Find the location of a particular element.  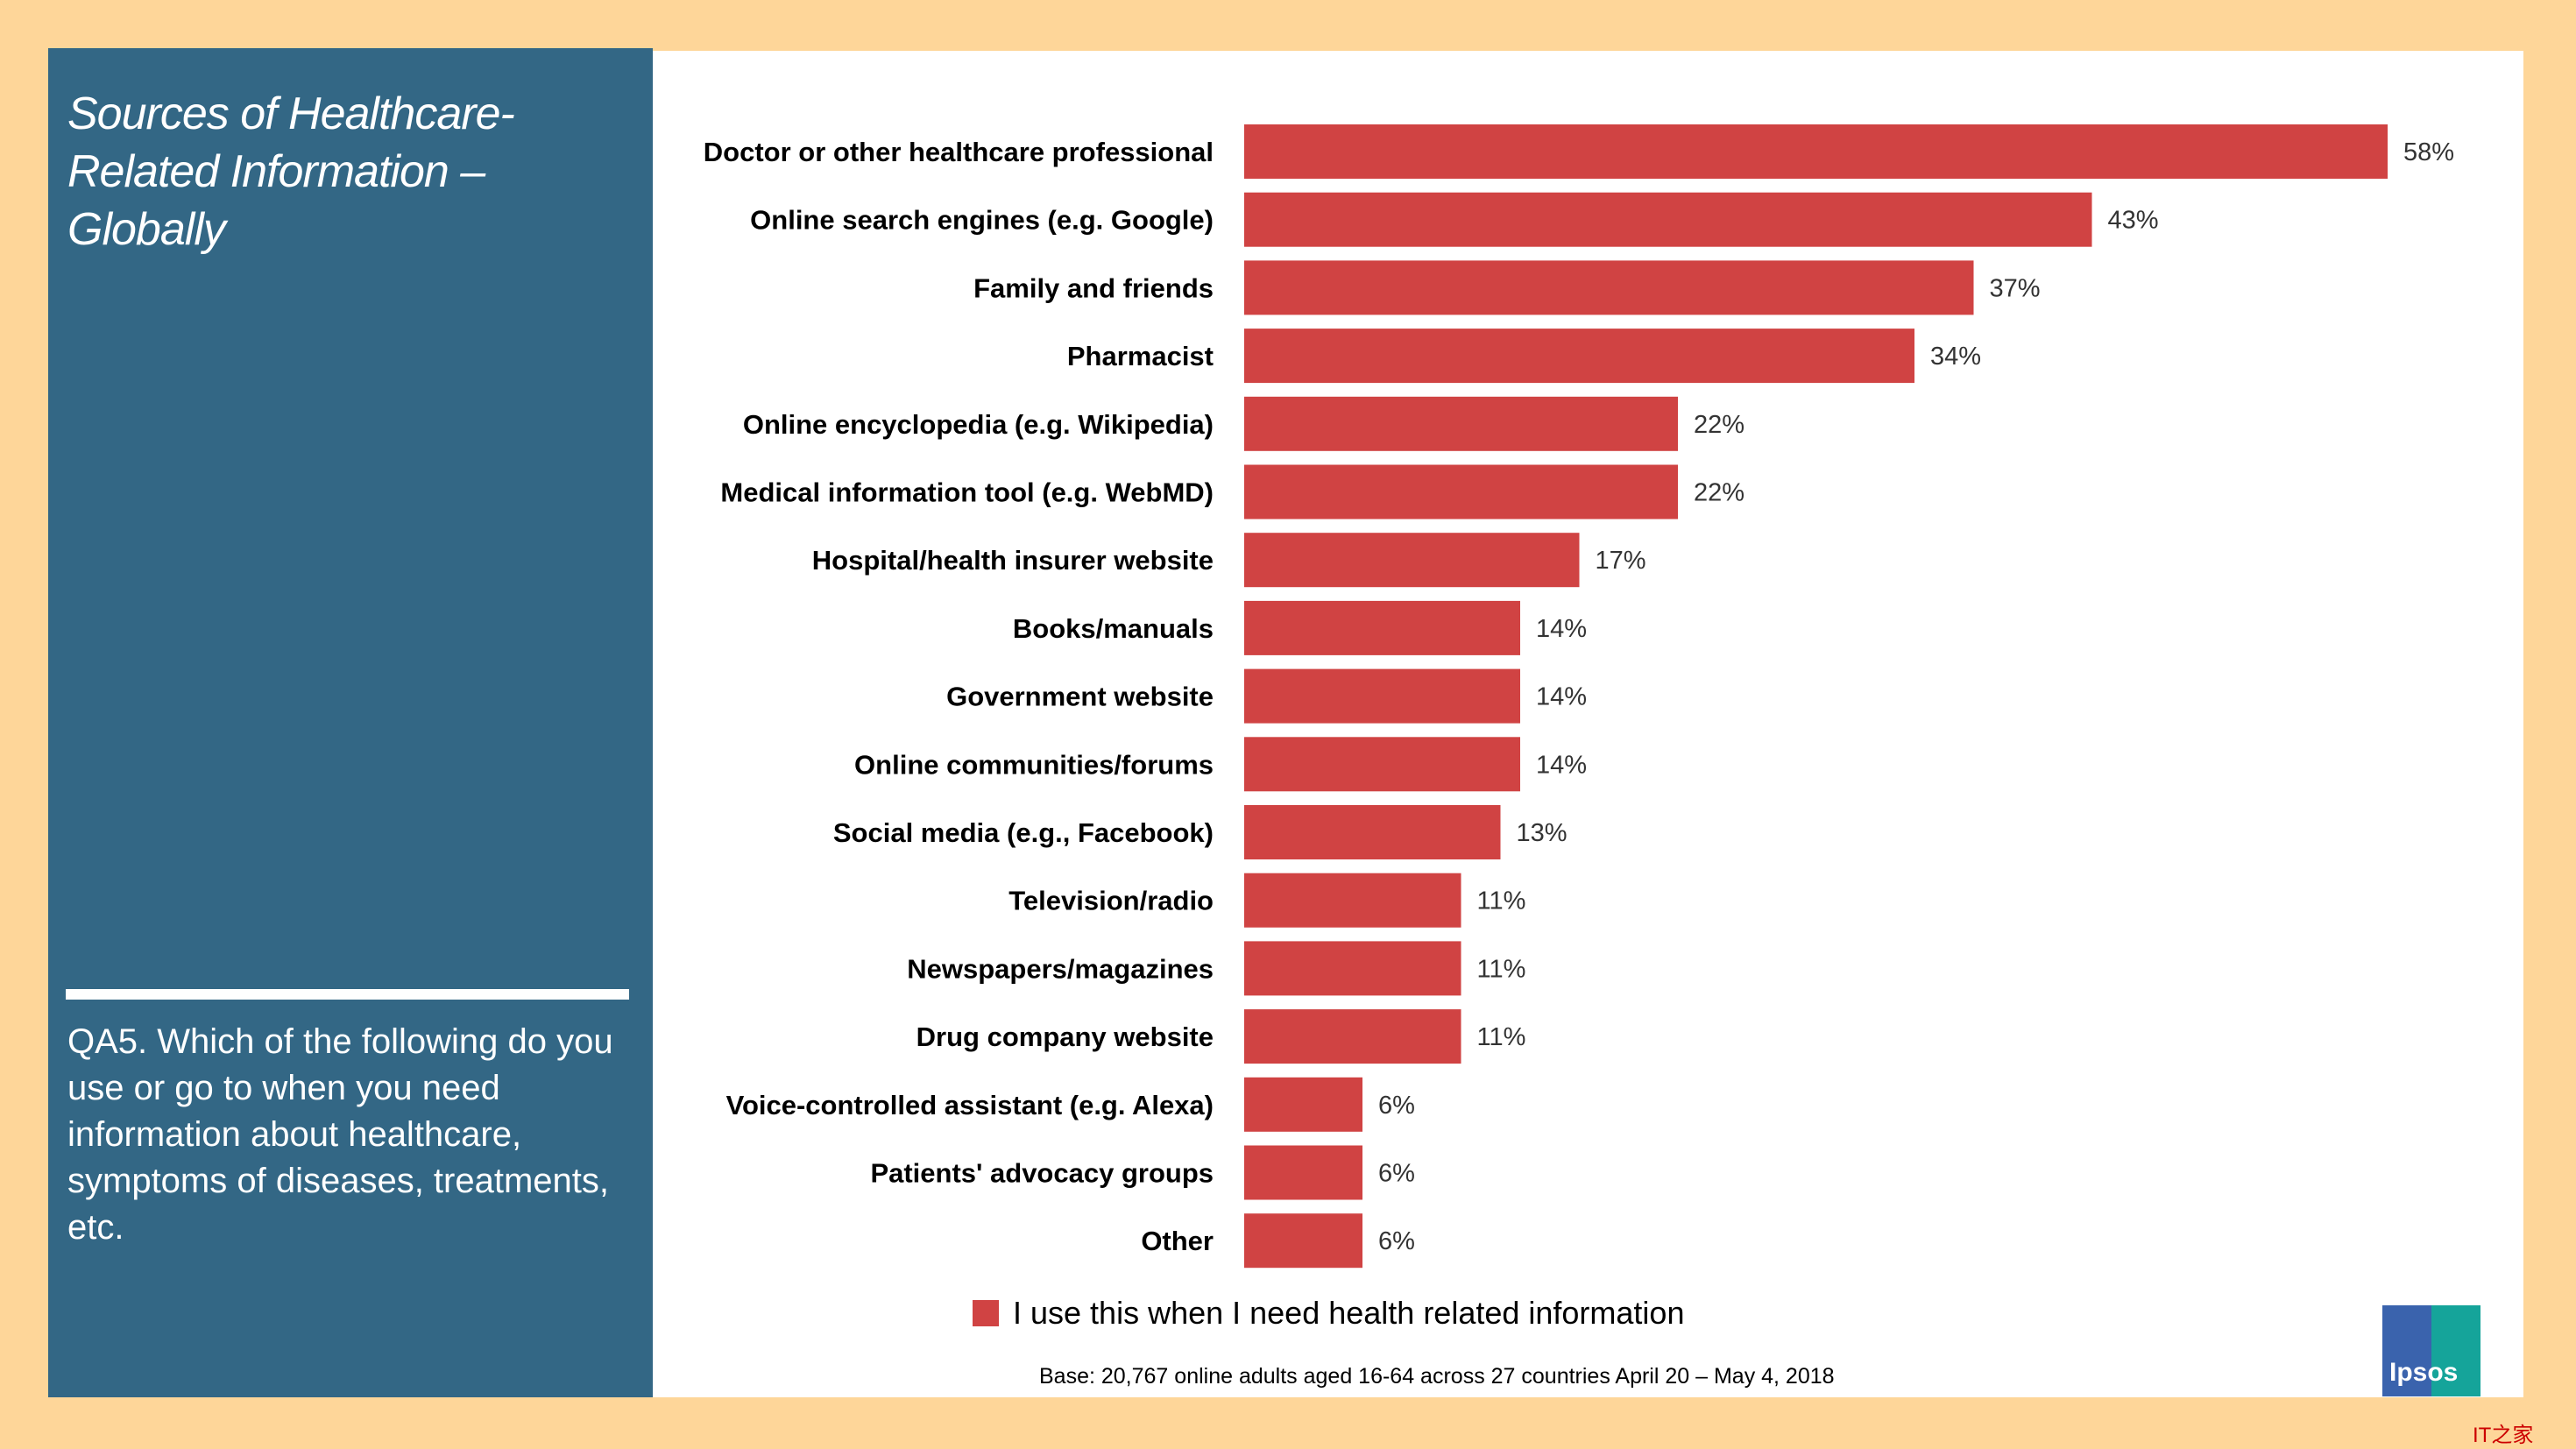

category-label: Voice-controlled assistant (e.g. Alexa) is located at coordinates (970, 1105).